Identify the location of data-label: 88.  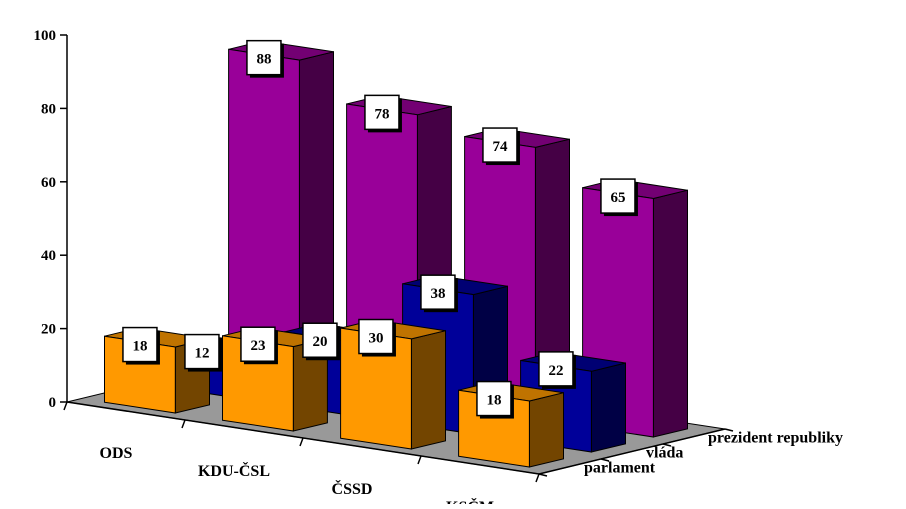
(265, 58).